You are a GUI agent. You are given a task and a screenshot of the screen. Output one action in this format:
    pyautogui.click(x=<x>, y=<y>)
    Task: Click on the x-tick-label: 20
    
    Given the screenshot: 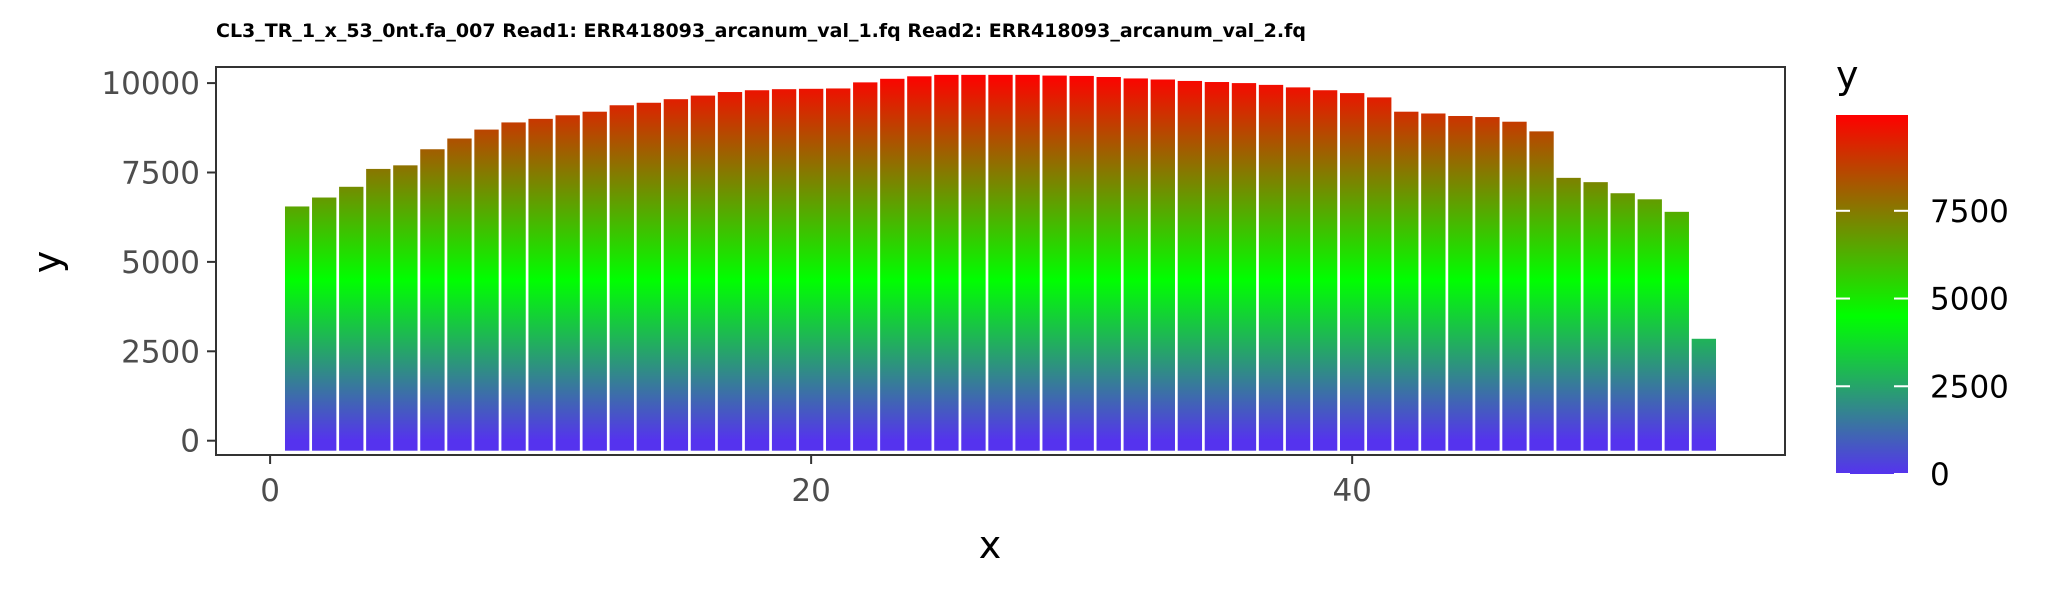 What is the action you would take?
    pyautogui.click(x=810, y=491)
    